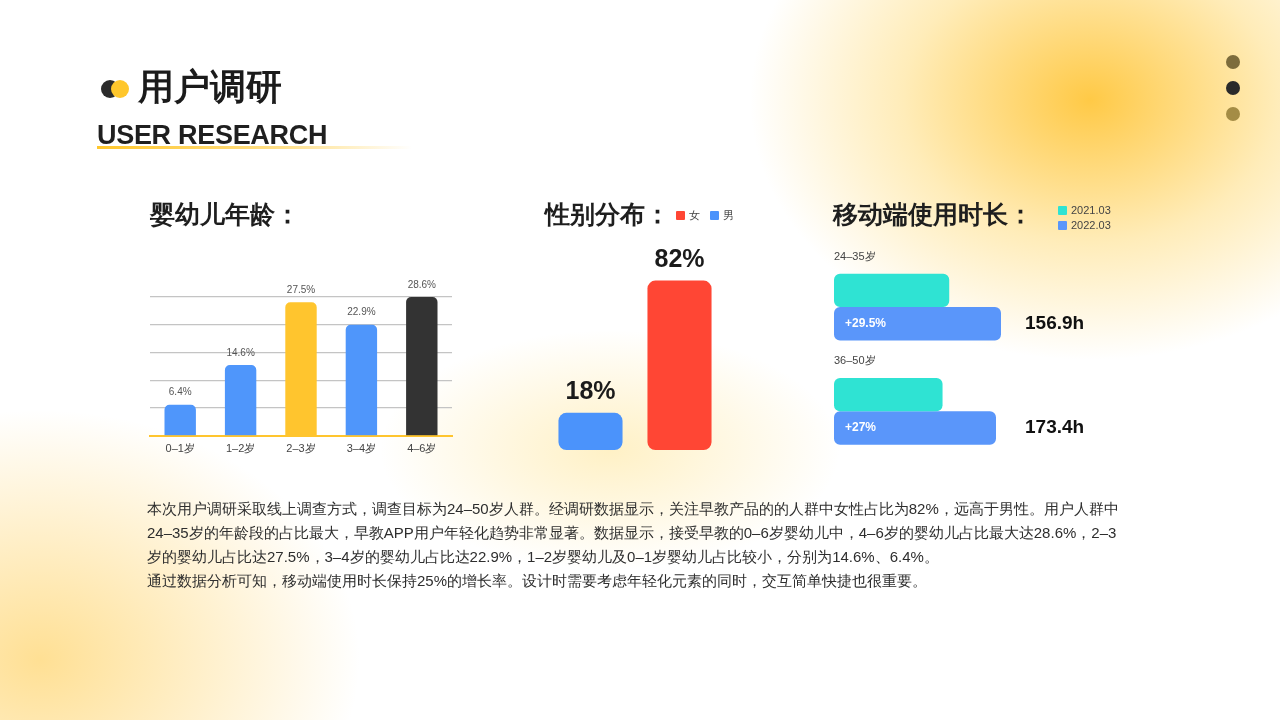 The width and height of the screenshot is (1280, 720). Describe the element at coordinates (607, 214) in the screenshot. I see `chart-title: 性别分布：` at that location.